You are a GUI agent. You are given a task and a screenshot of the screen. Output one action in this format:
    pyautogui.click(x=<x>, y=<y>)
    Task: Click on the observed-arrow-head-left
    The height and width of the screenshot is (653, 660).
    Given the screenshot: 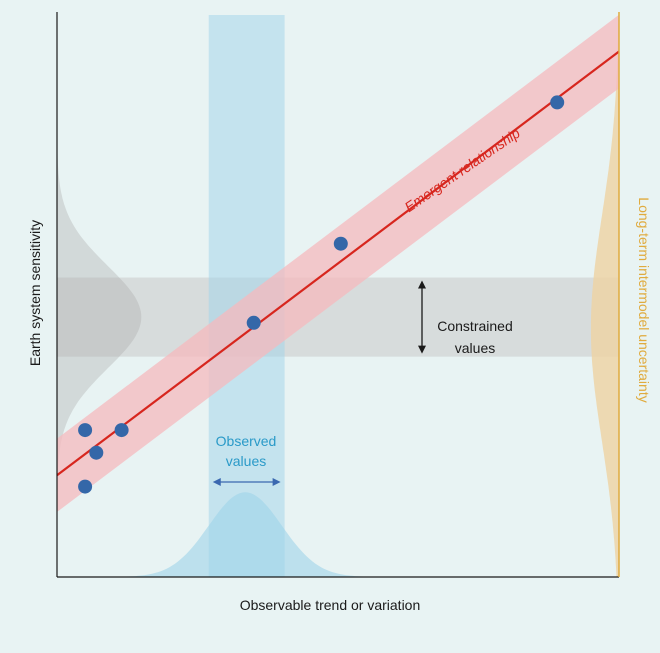 What is the action you would take?
    pyautogui.click(x=216, y=482)
    